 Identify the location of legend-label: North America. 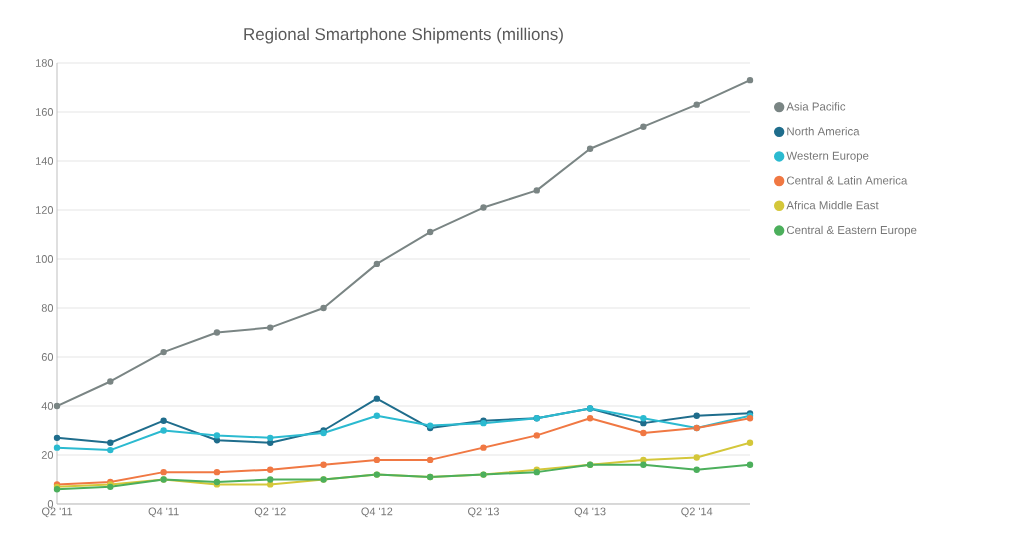
(823, 131).